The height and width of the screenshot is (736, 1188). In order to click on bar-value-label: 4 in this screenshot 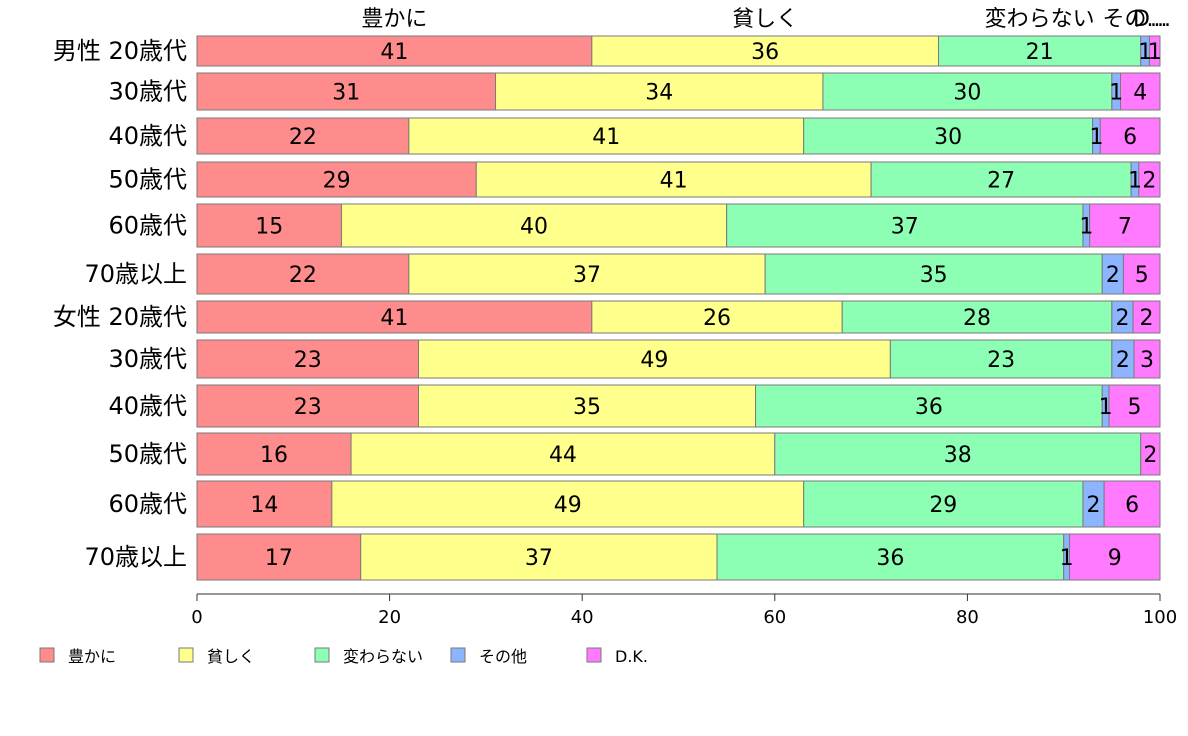, I will do `click(1140, 93)`.